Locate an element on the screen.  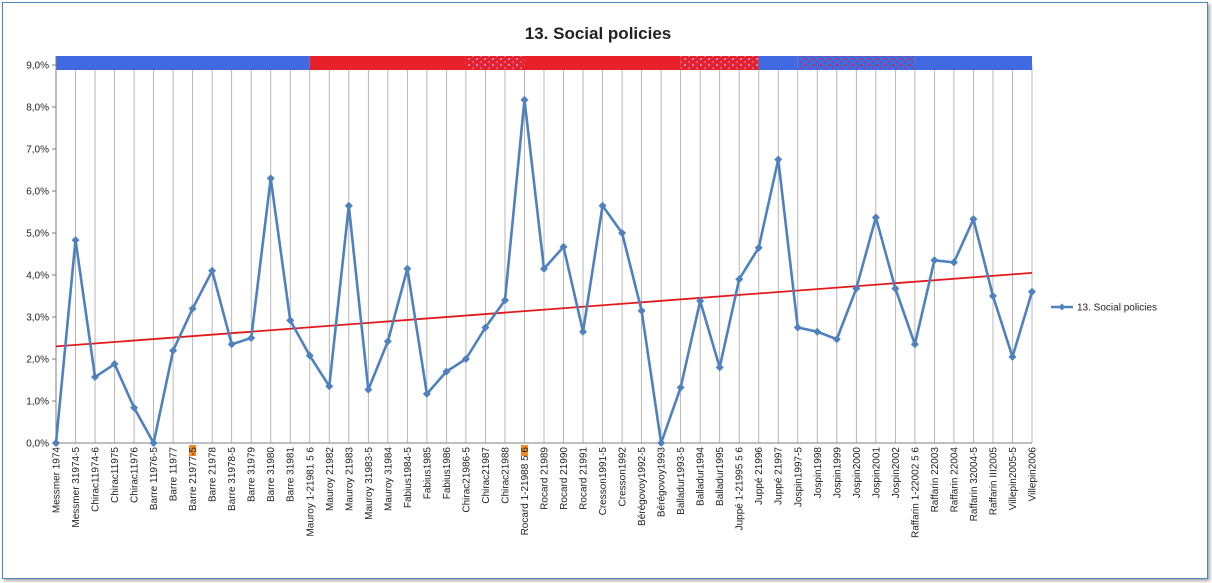
x-tick-label: Rocard 21991 is located at coordinates (584, 478).